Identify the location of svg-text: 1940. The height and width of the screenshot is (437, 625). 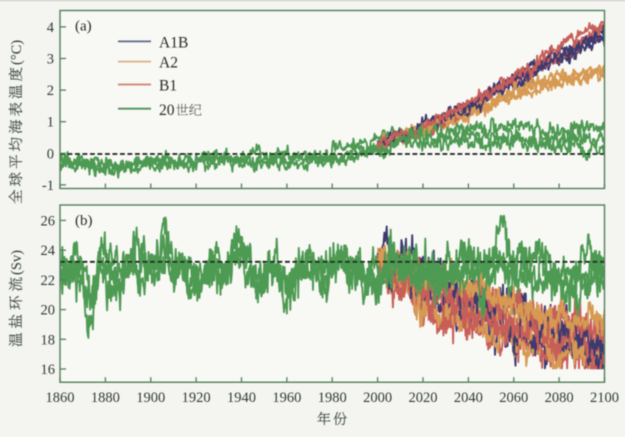
(241, 398).